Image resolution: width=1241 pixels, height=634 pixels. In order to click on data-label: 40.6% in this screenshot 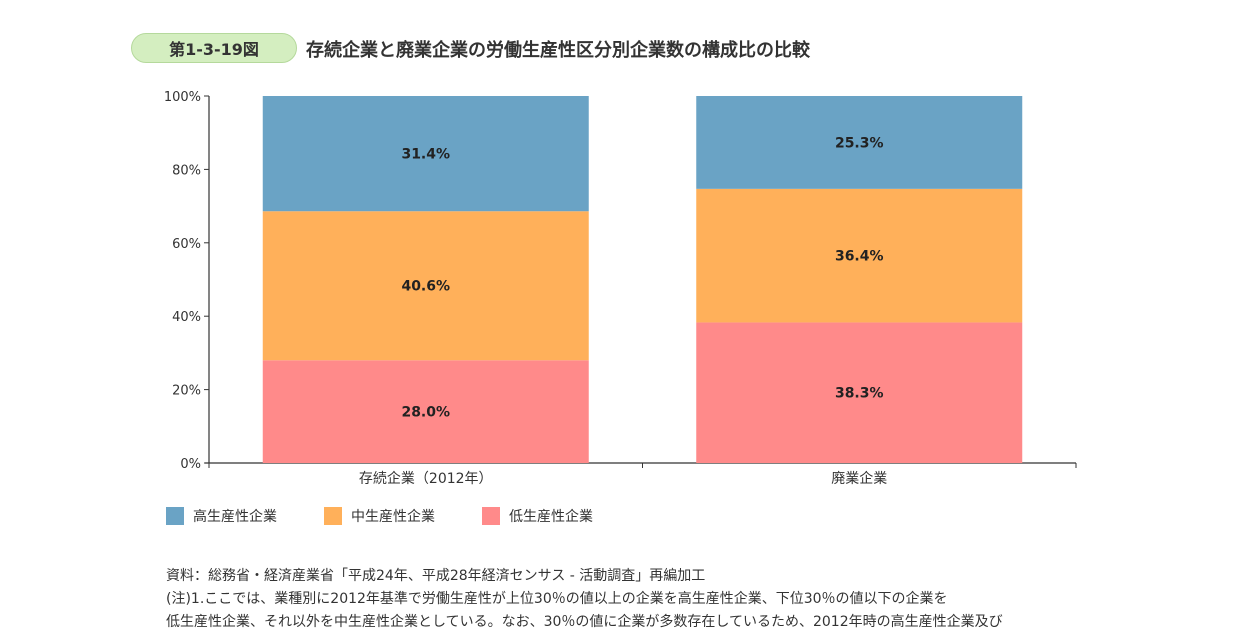, I will do `click(425, 287)`.